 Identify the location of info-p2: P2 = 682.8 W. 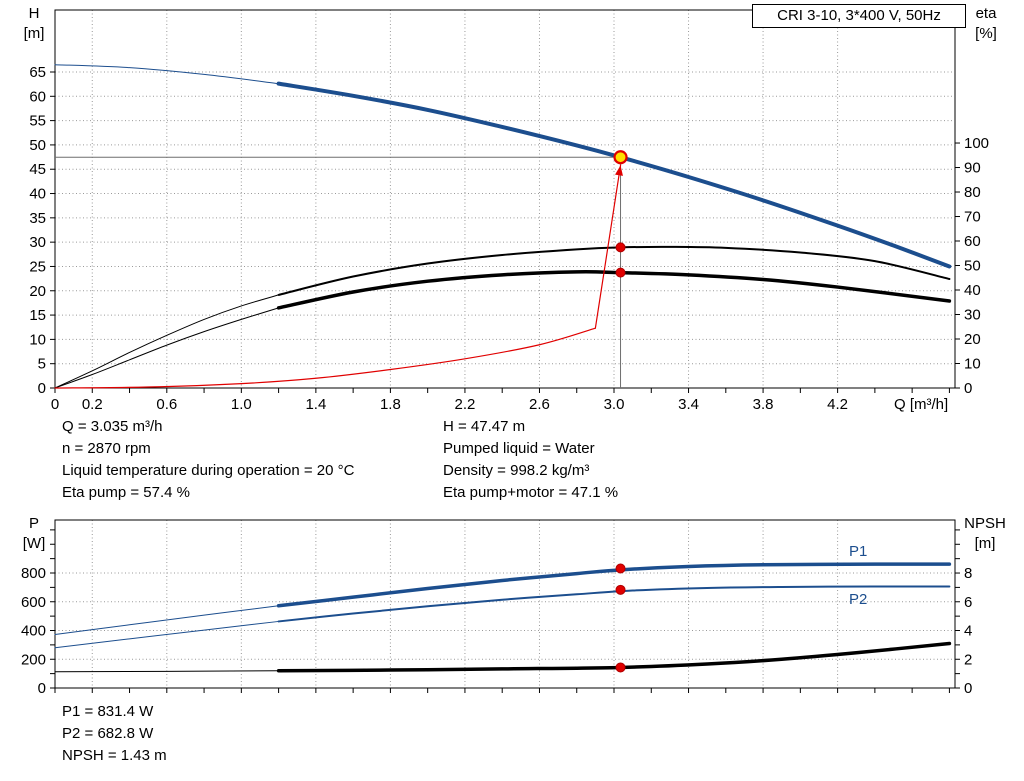
(108, 733).